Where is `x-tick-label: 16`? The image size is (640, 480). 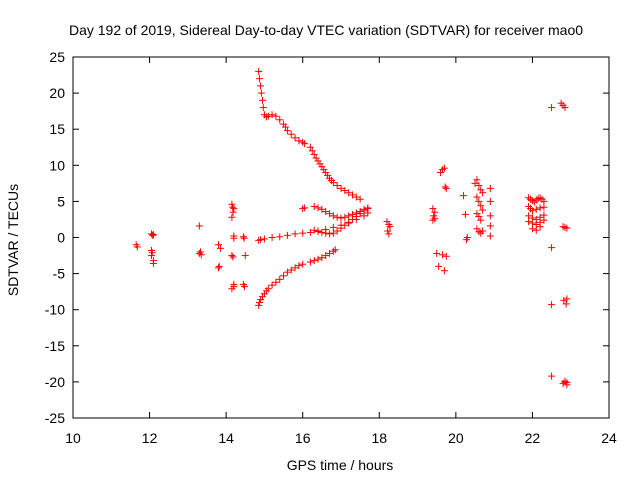 x-tick-label: 16 is located at coordinates (303, 438).